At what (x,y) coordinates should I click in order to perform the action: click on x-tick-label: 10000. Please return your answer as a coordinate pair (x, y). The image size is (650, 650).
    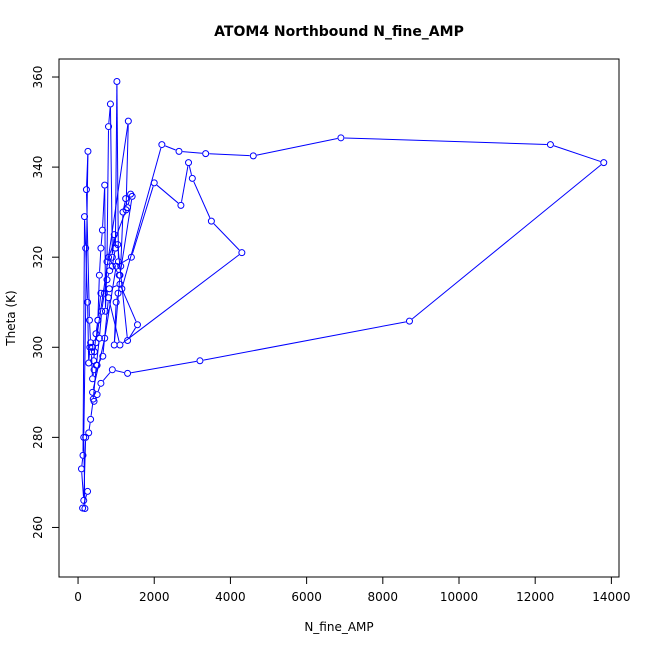
    Looking at the image, I should click on (459, 597).